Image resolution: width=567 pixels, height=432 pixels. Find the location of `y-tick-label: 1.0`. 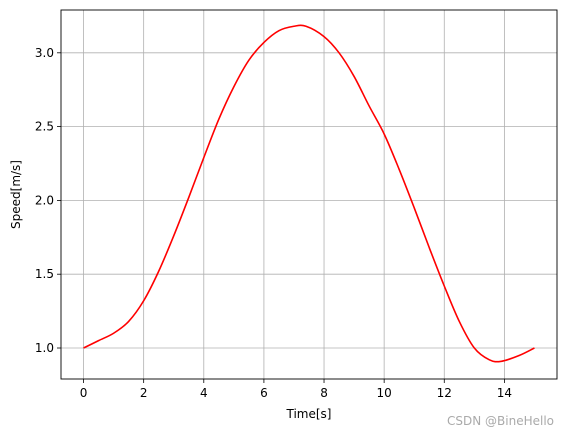

y-tick-label: 1.0 is located at coordinates (44, 348).